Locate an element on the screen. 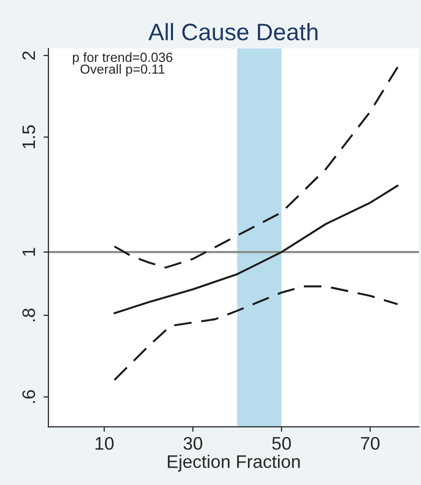 The width and height of the screenshot is (421, 485). x-axis-title: Ejection Fraction is located at coordinates (234, 463).